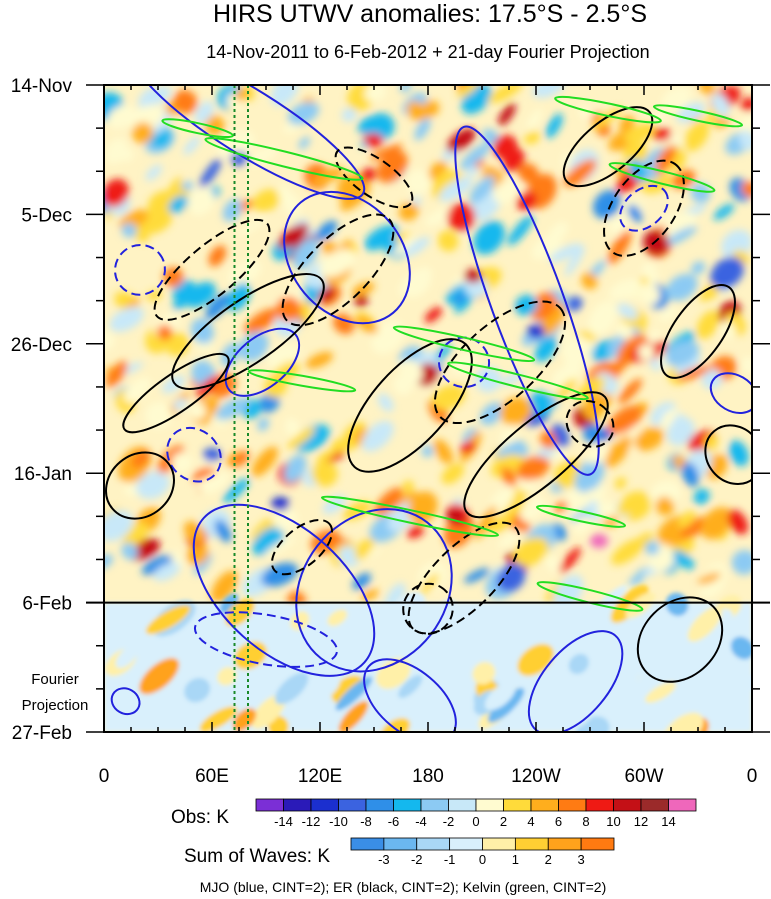 The height and width of the screenshot is (899, 771). What do you see at coordinates (644, 208) in the screenshot?
I see `mjo-contour` at bounding box center [644, 208].